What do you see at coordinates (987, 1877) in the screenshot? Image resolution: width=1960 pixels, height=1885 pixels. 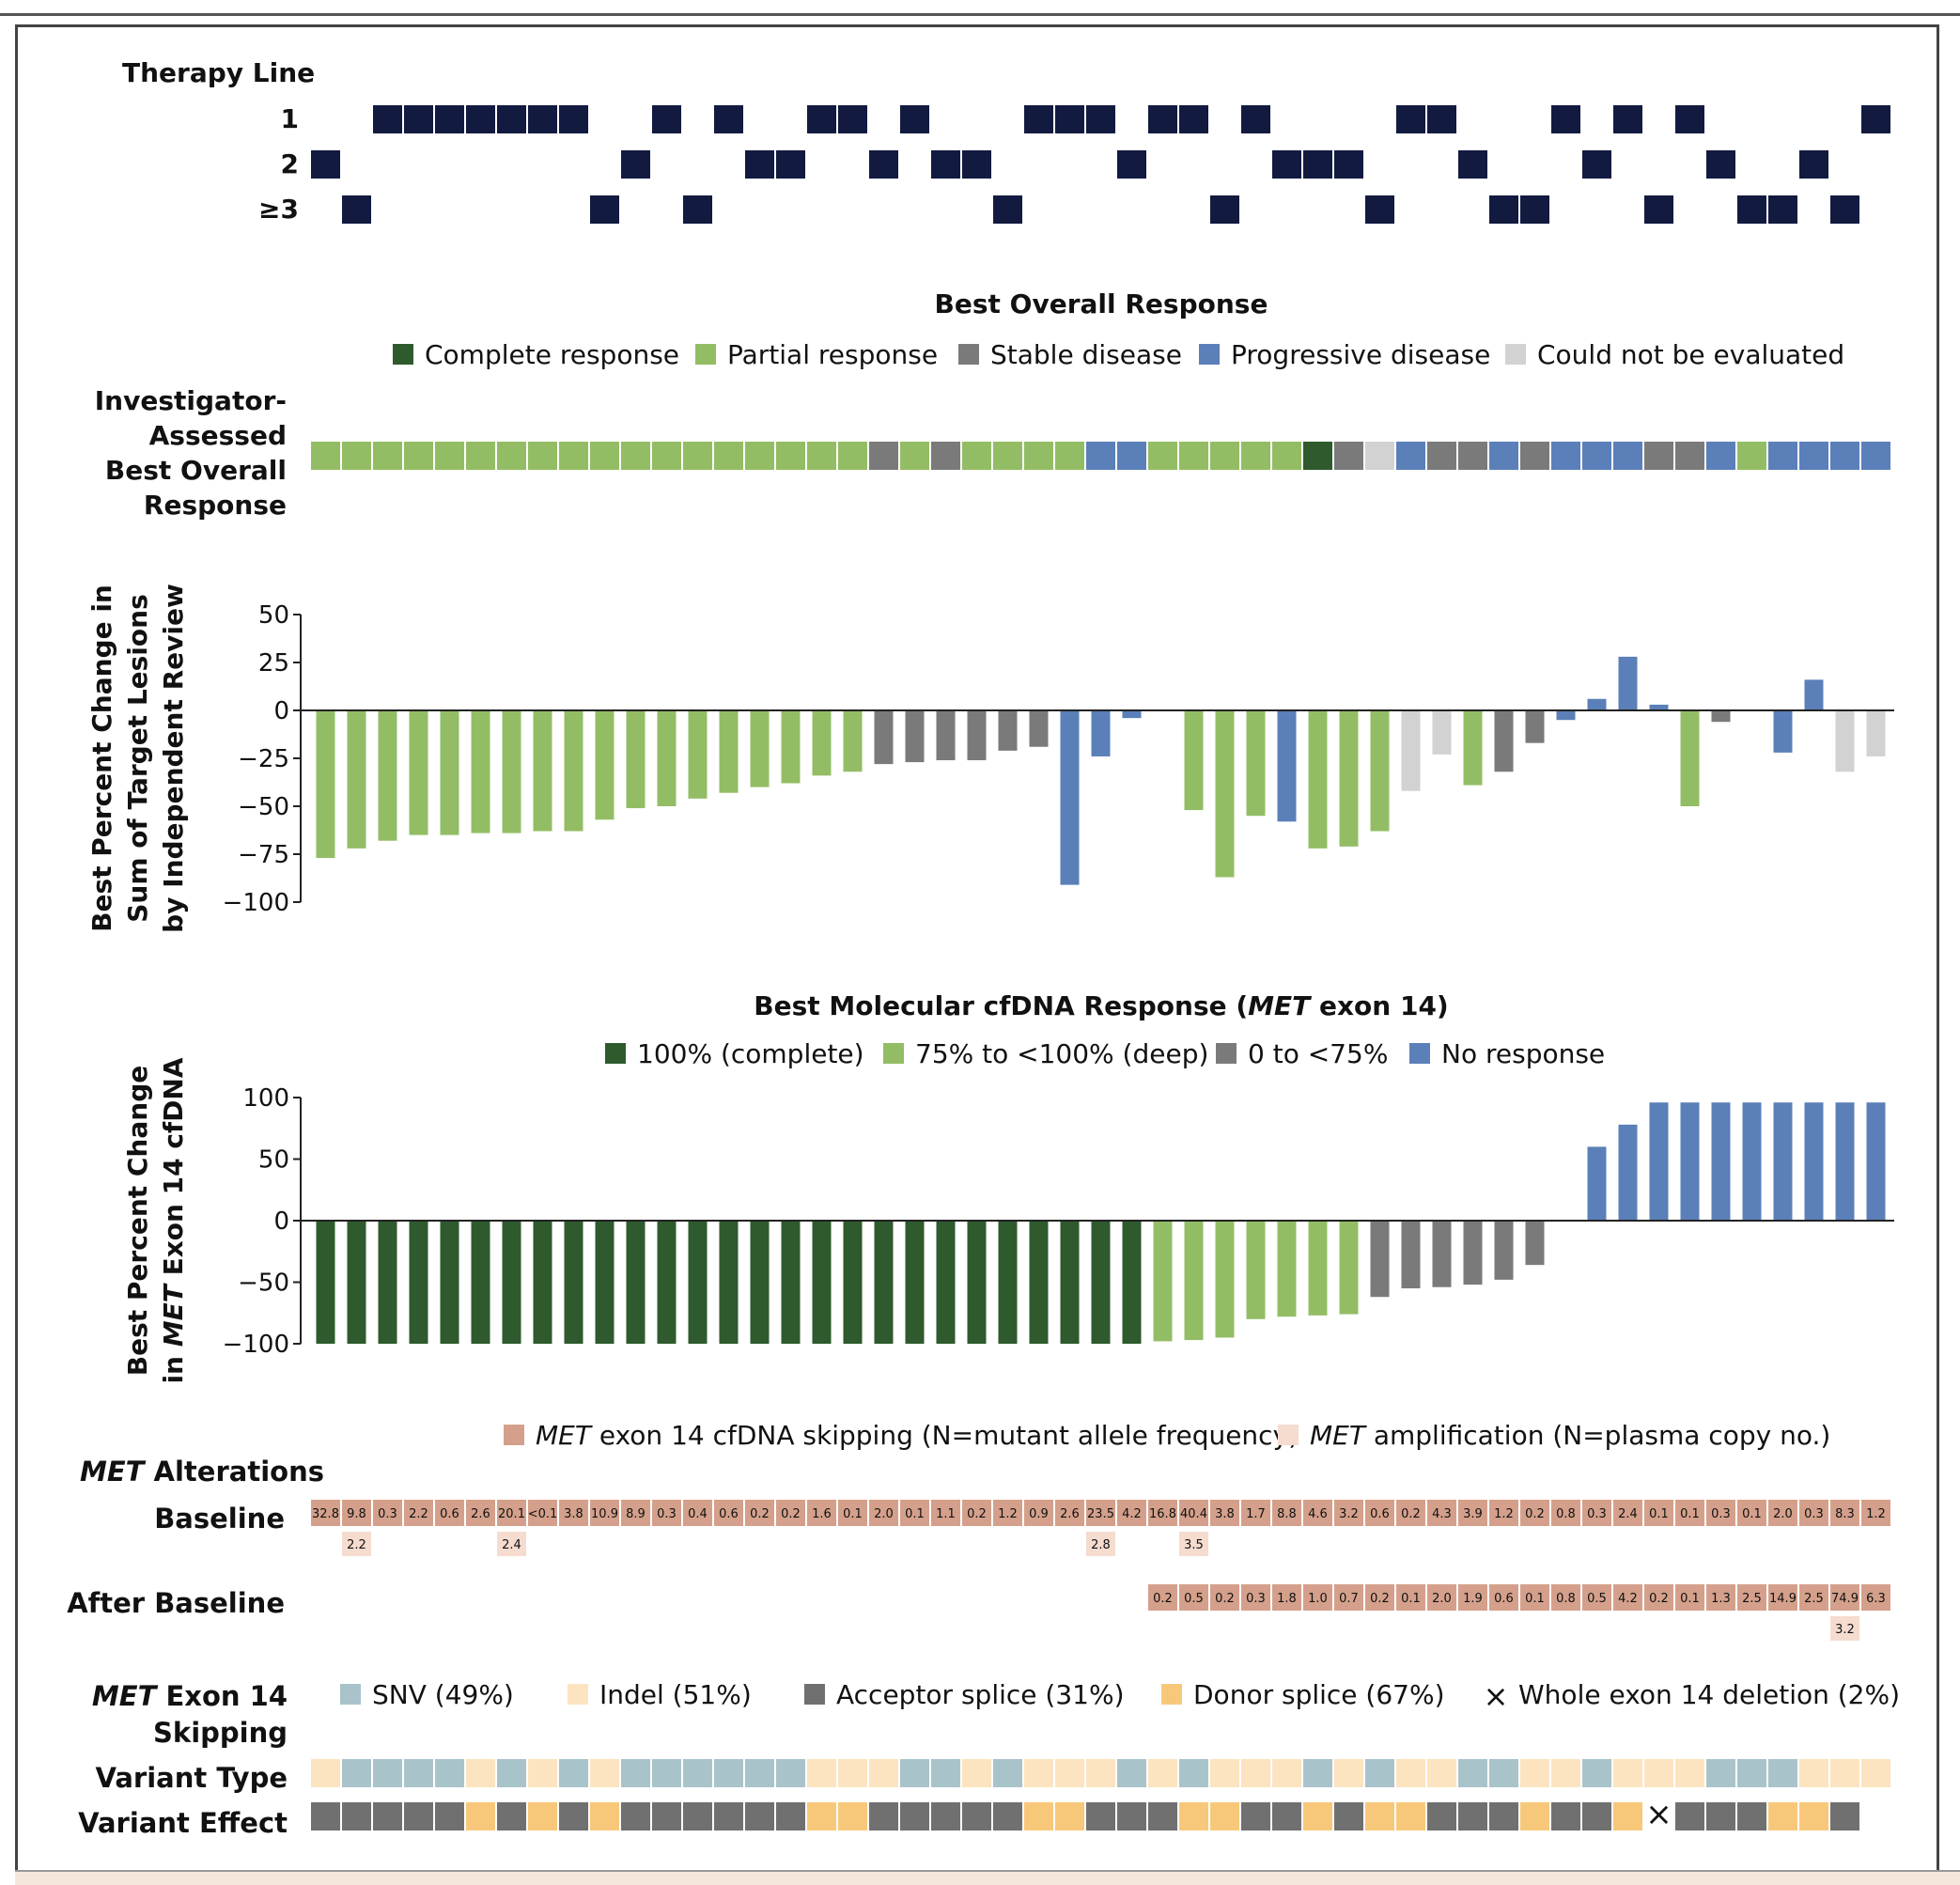 I see `bottom-band` at bounding box center [987, 1877].